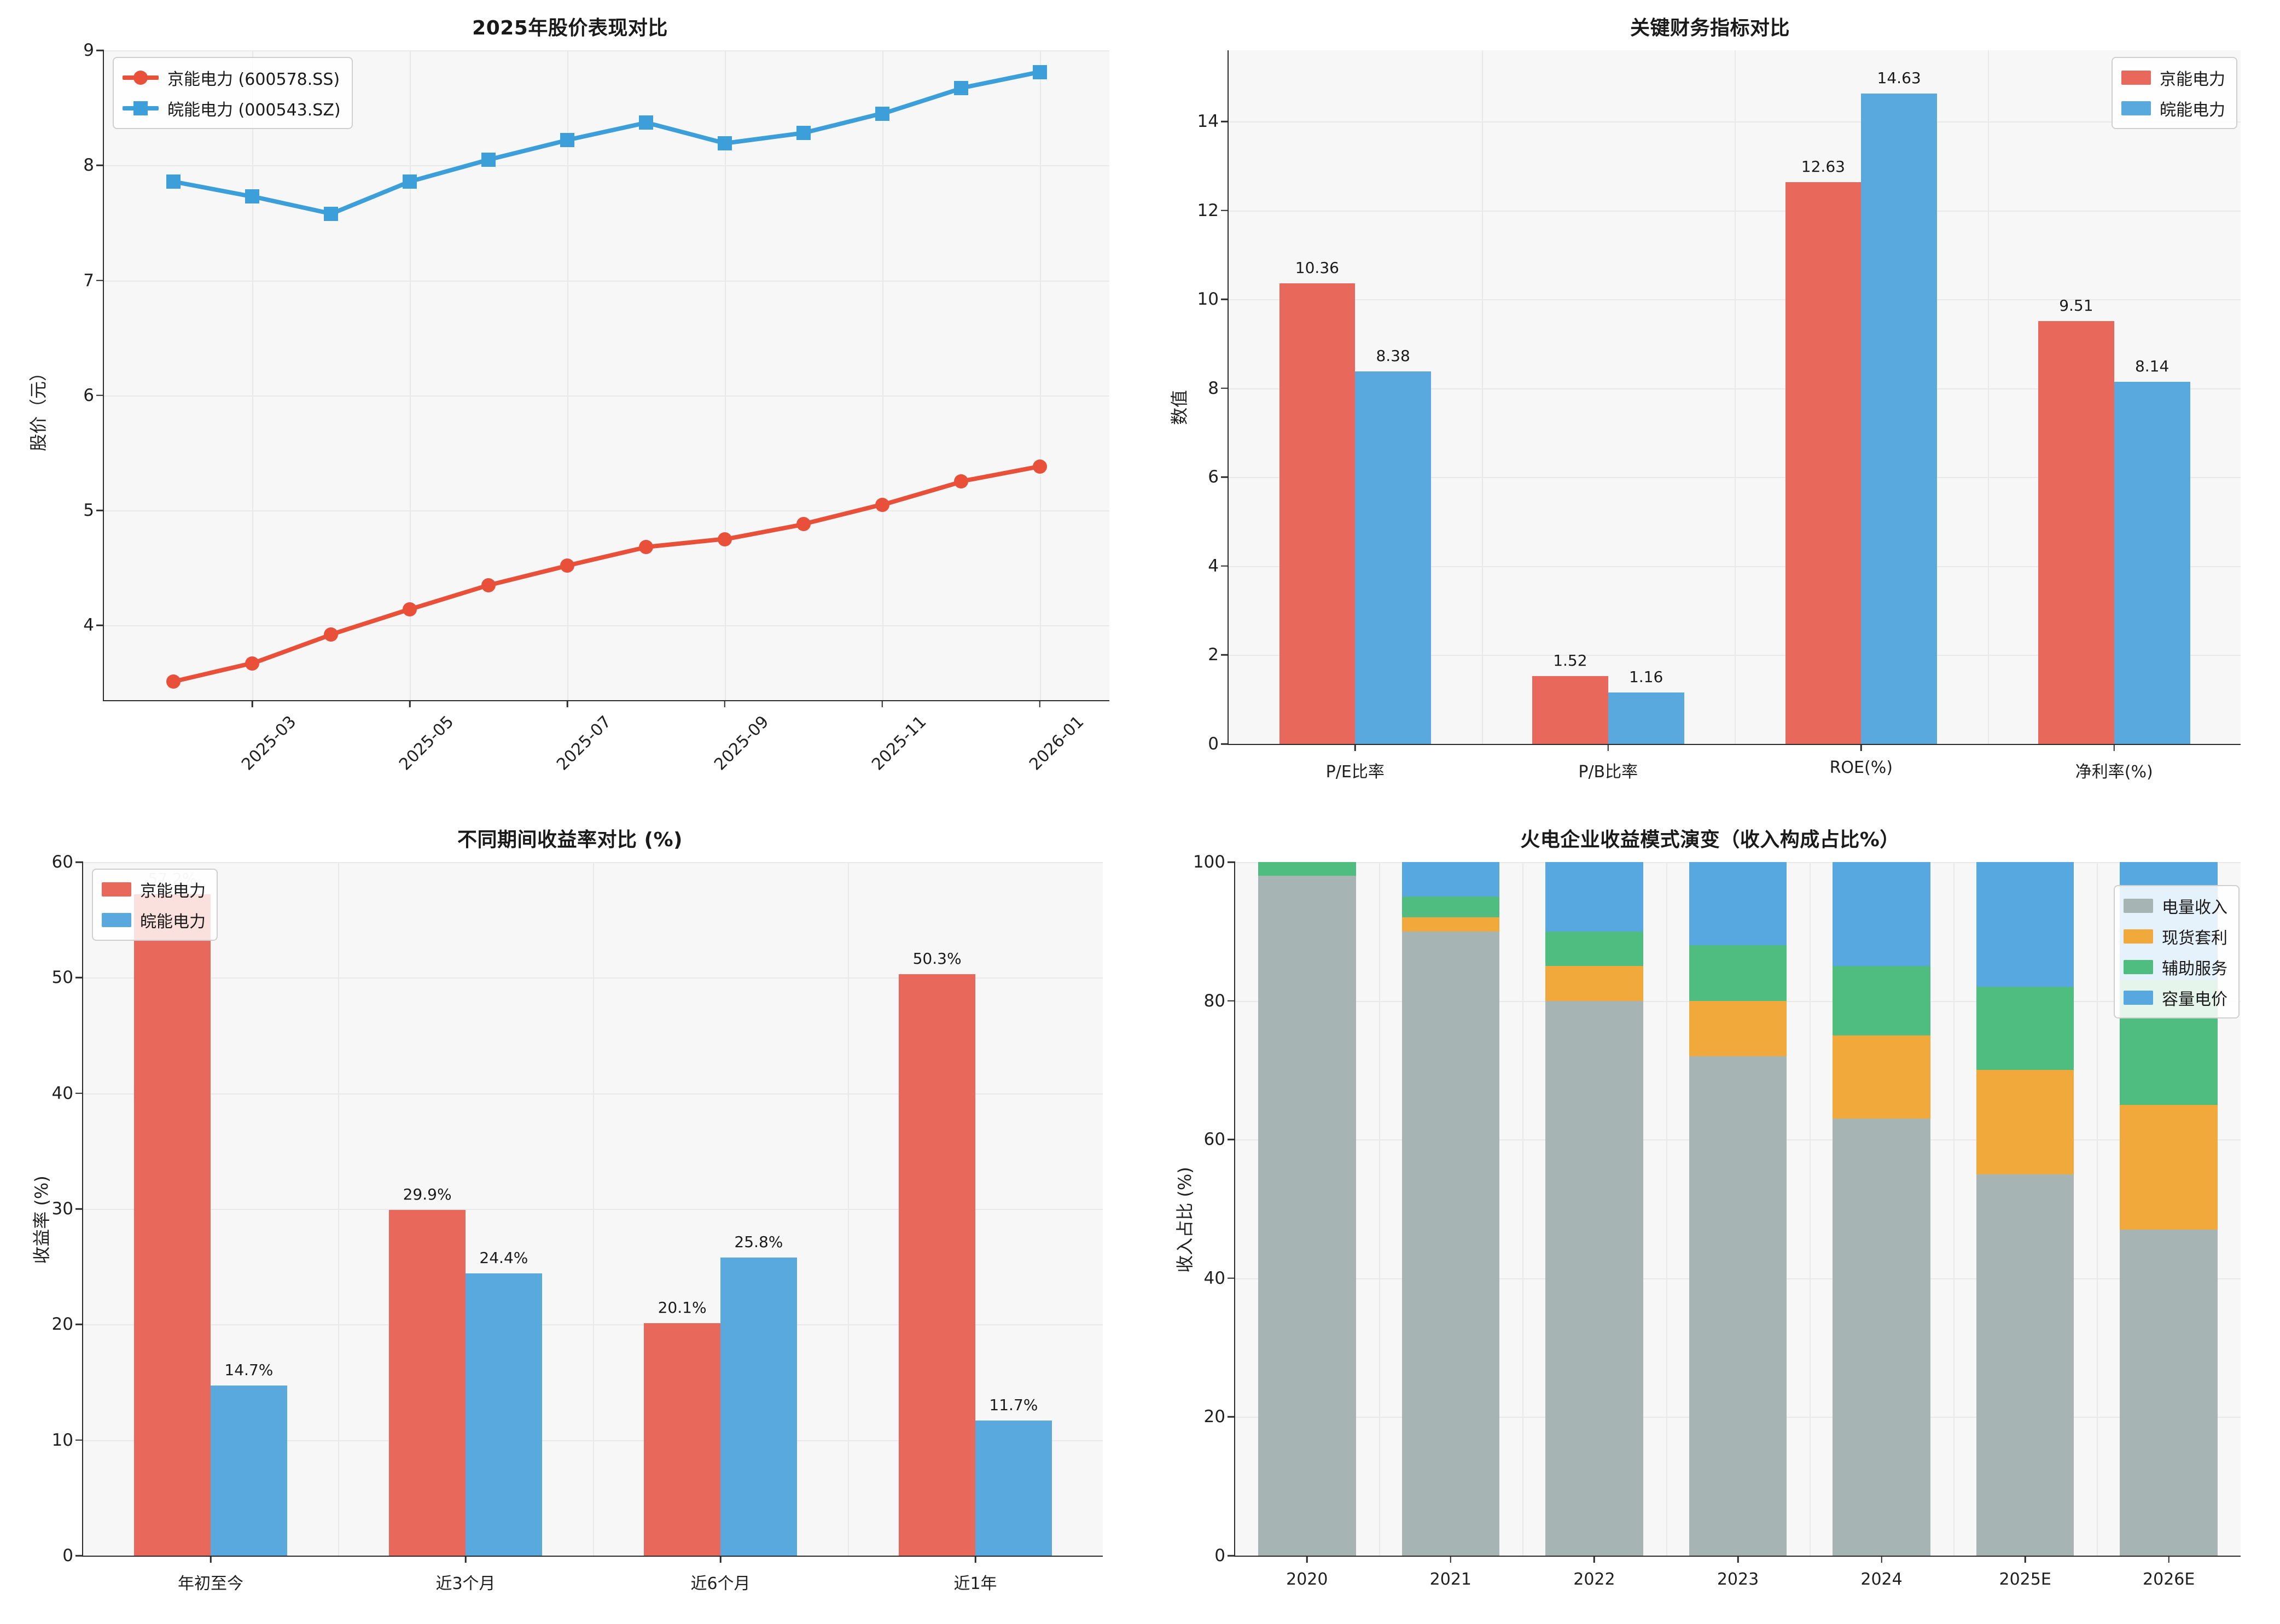 The height and width of the screenshot is (1624, 2280). What do you see at coordinates (1450, 1579) in the screenshot?
I see `x-axis-tick-label: 2021` at bounding box center [1450, 1579].